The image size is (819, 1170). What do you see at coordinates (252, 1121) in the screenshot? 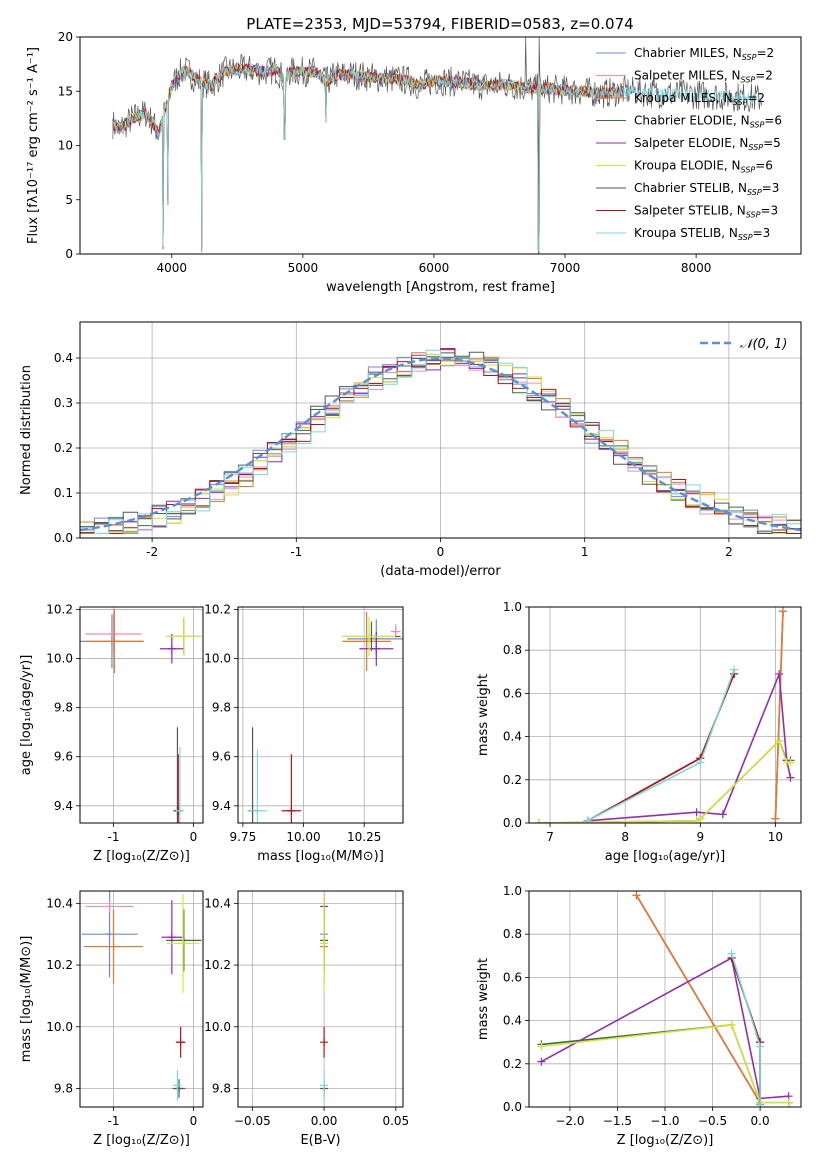
I see `x-tick-label: −0.05` at bounding box center [252, 1121].